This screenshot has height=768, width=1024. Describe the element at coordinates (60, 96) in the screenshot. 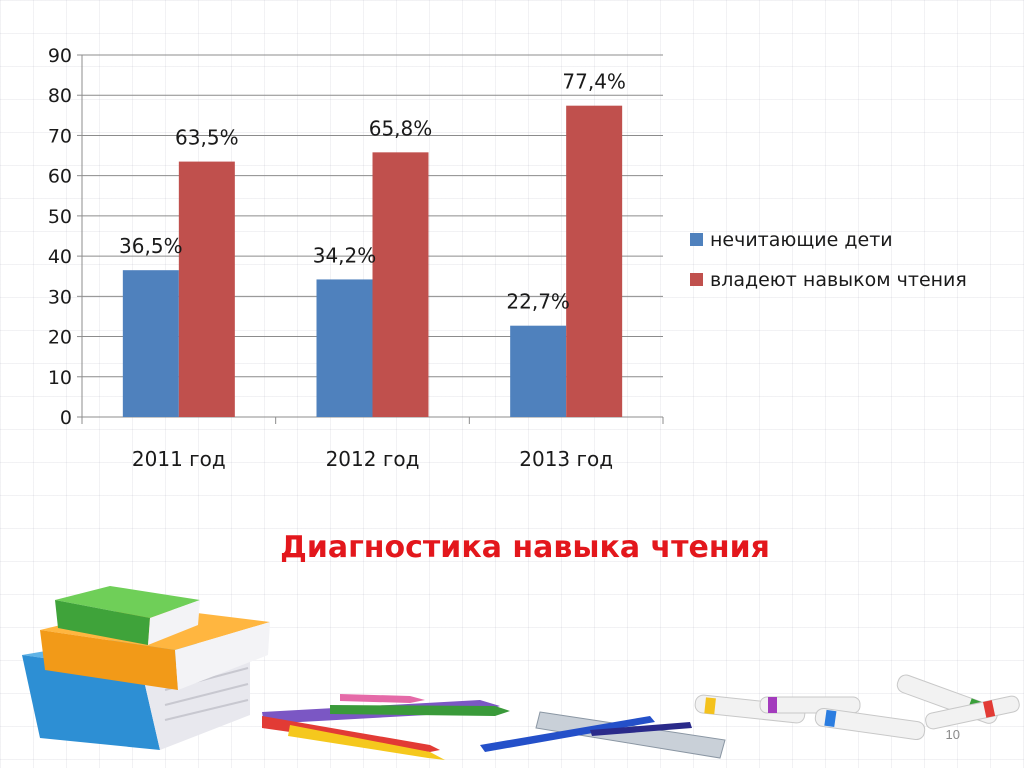

I see `y-tick-label: 80` at that location.